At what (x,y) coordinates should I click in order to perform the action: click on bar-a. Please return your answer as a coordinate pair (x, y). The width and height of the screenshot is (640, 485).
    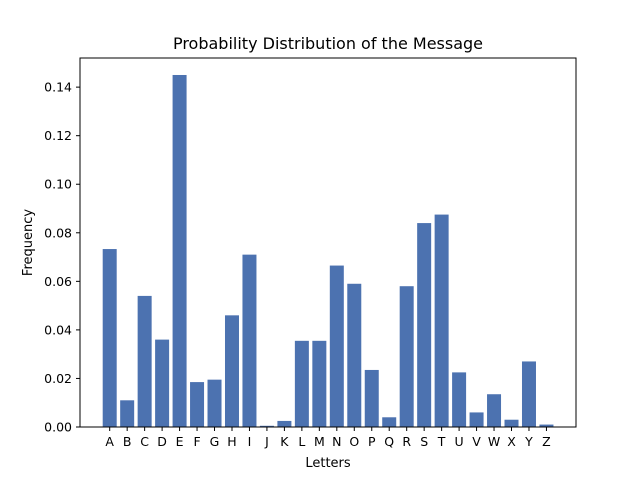
    Looking at the image, I should click on (109, 338).